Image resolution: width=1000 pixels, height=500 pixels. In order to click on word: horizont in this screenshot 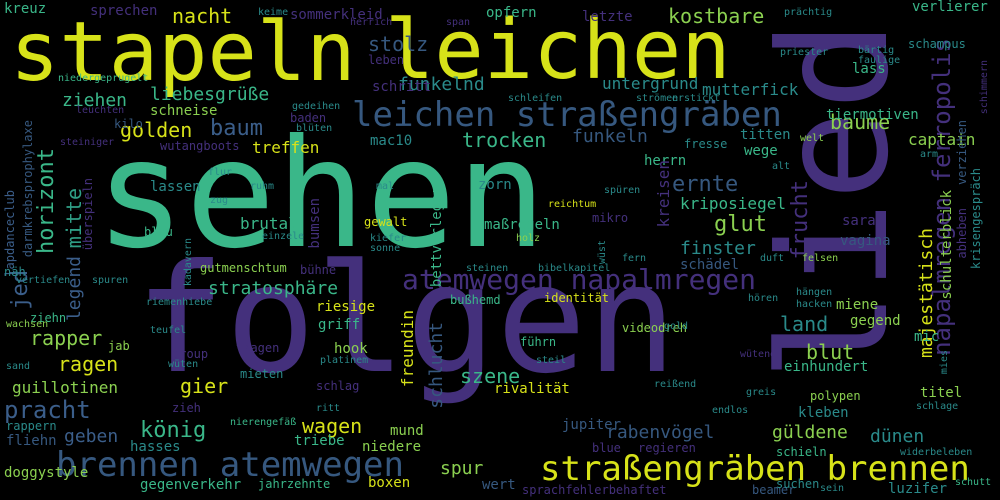, I will do `click(46, 201)`.